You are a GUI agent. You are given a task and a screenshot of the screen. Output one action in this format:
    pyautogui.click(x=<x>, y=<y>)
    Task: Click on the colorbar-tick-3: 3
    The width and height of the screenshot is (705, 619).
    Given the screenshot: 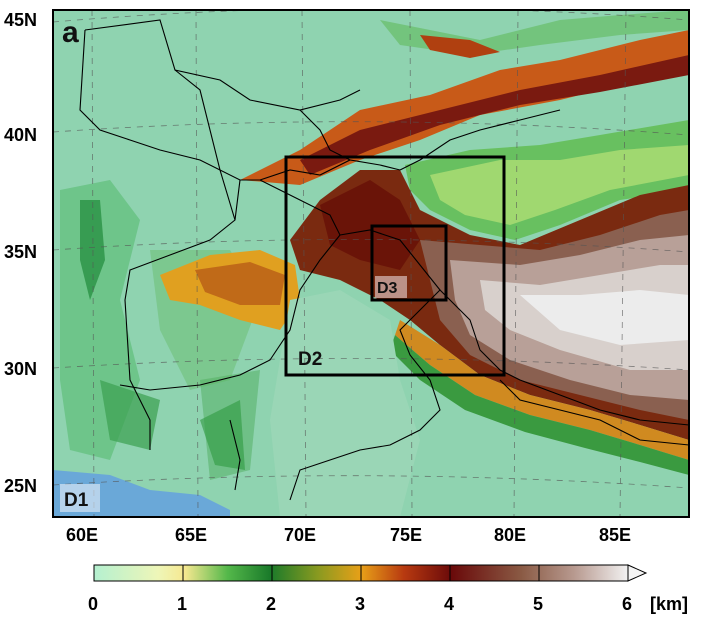 What is the action you would take?
    pyautogui.click(x=360, y=604)
    